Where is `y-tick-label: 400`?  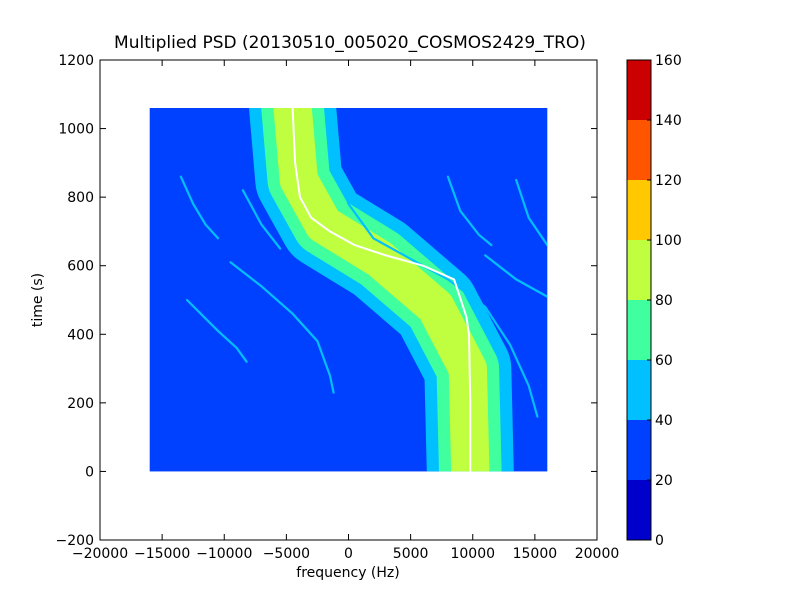
y-tick-label: 400 is located at coordinates (80, 335).